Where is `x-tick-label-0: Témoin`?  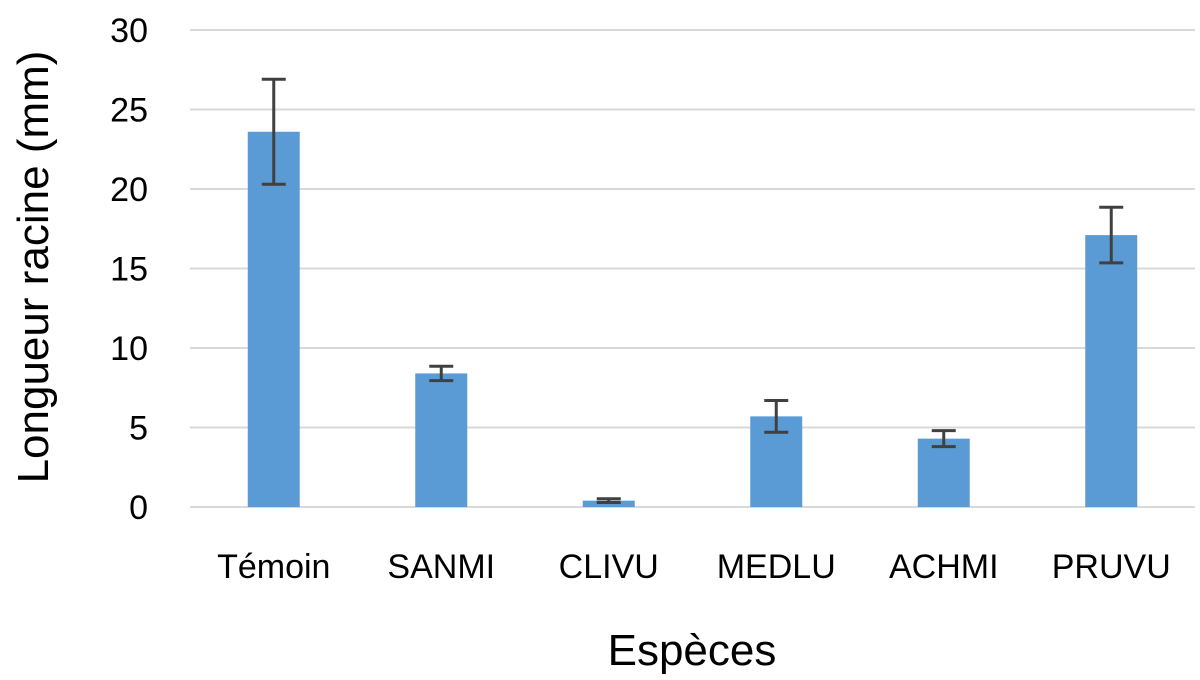 x-tick-label-0: Témoin is located at coordinates (273, 567).